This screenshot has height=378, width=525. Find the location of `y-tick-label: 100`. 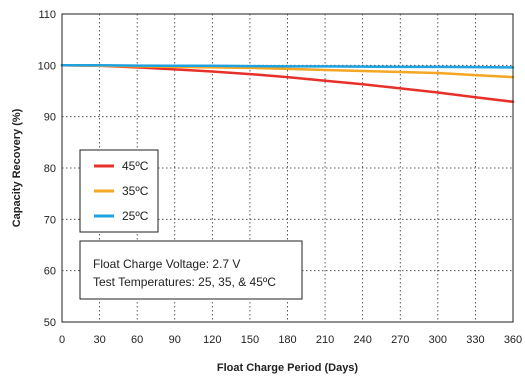

y-tick-label: 100 is located at coordinates (47, 66).